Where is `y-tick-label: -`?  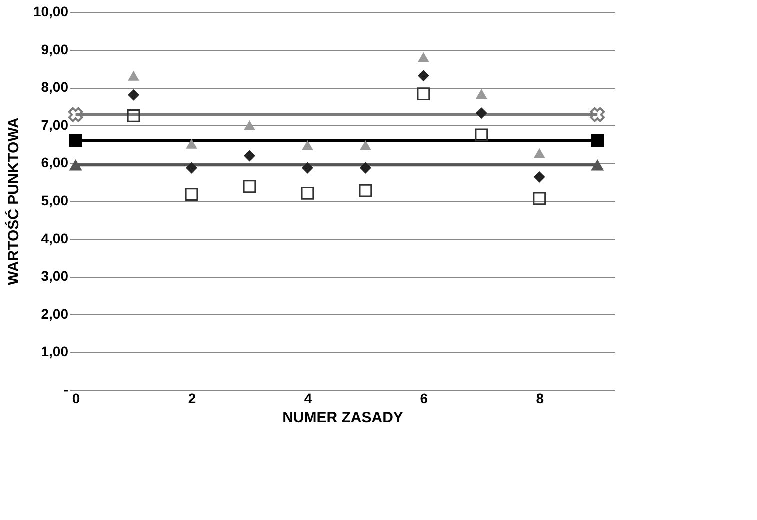 y-tick-label: - is located at coordinates (66, 390).